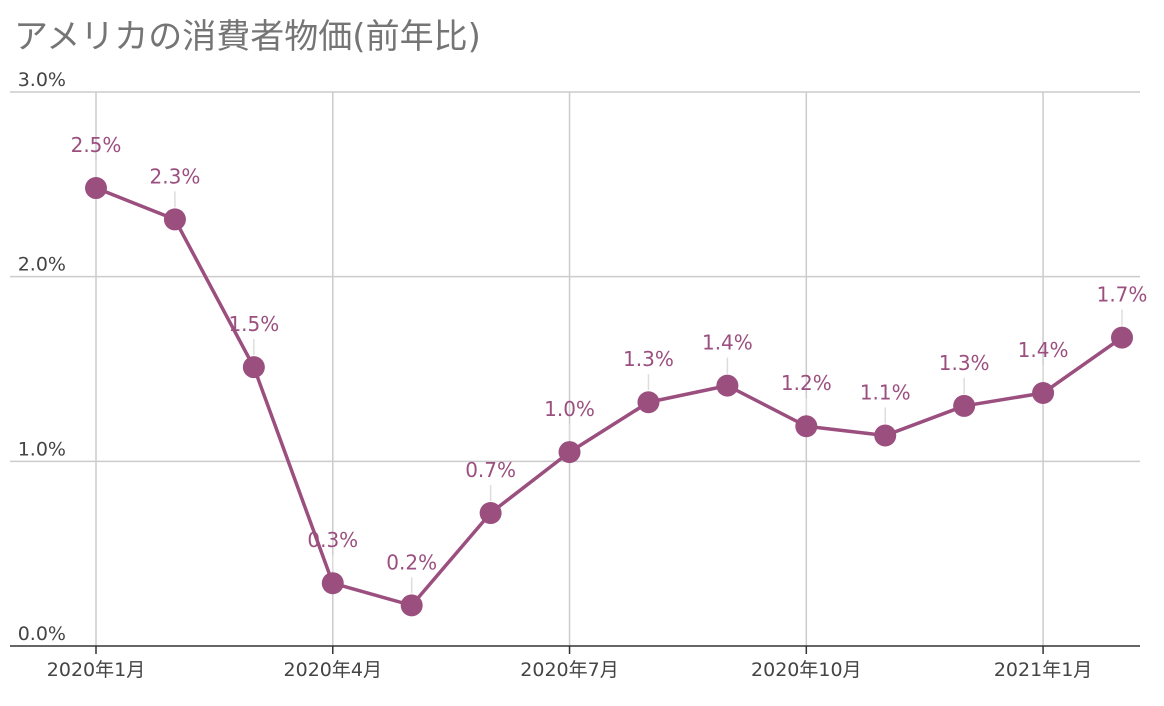  Describe the element at coordinates (806, 670) in the screenshot. I see `x-tick-label: 2020年10月` at that location.